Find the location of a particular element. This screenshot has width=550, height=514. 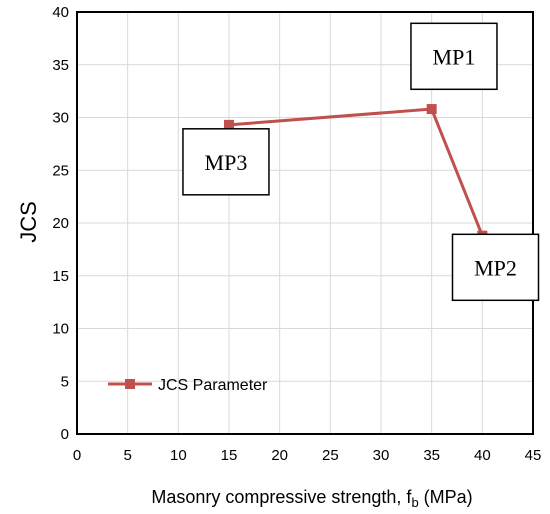

y-axis-label: JCS is located at coordinates (28, 222).